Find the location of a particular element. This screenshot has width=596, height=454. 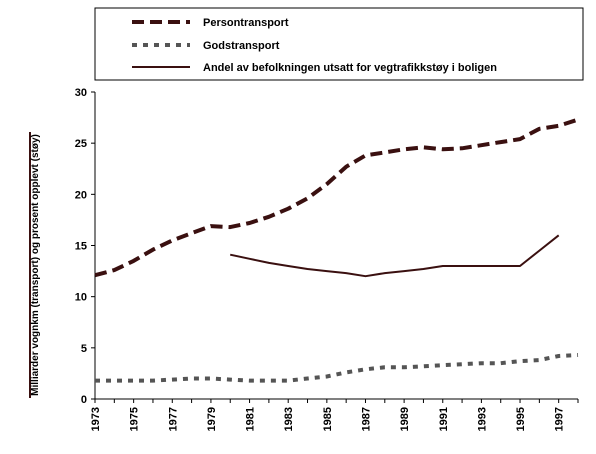

y-tick-labels: 0 5 10 15 20 25 30 is located at coordinates (85, 246).